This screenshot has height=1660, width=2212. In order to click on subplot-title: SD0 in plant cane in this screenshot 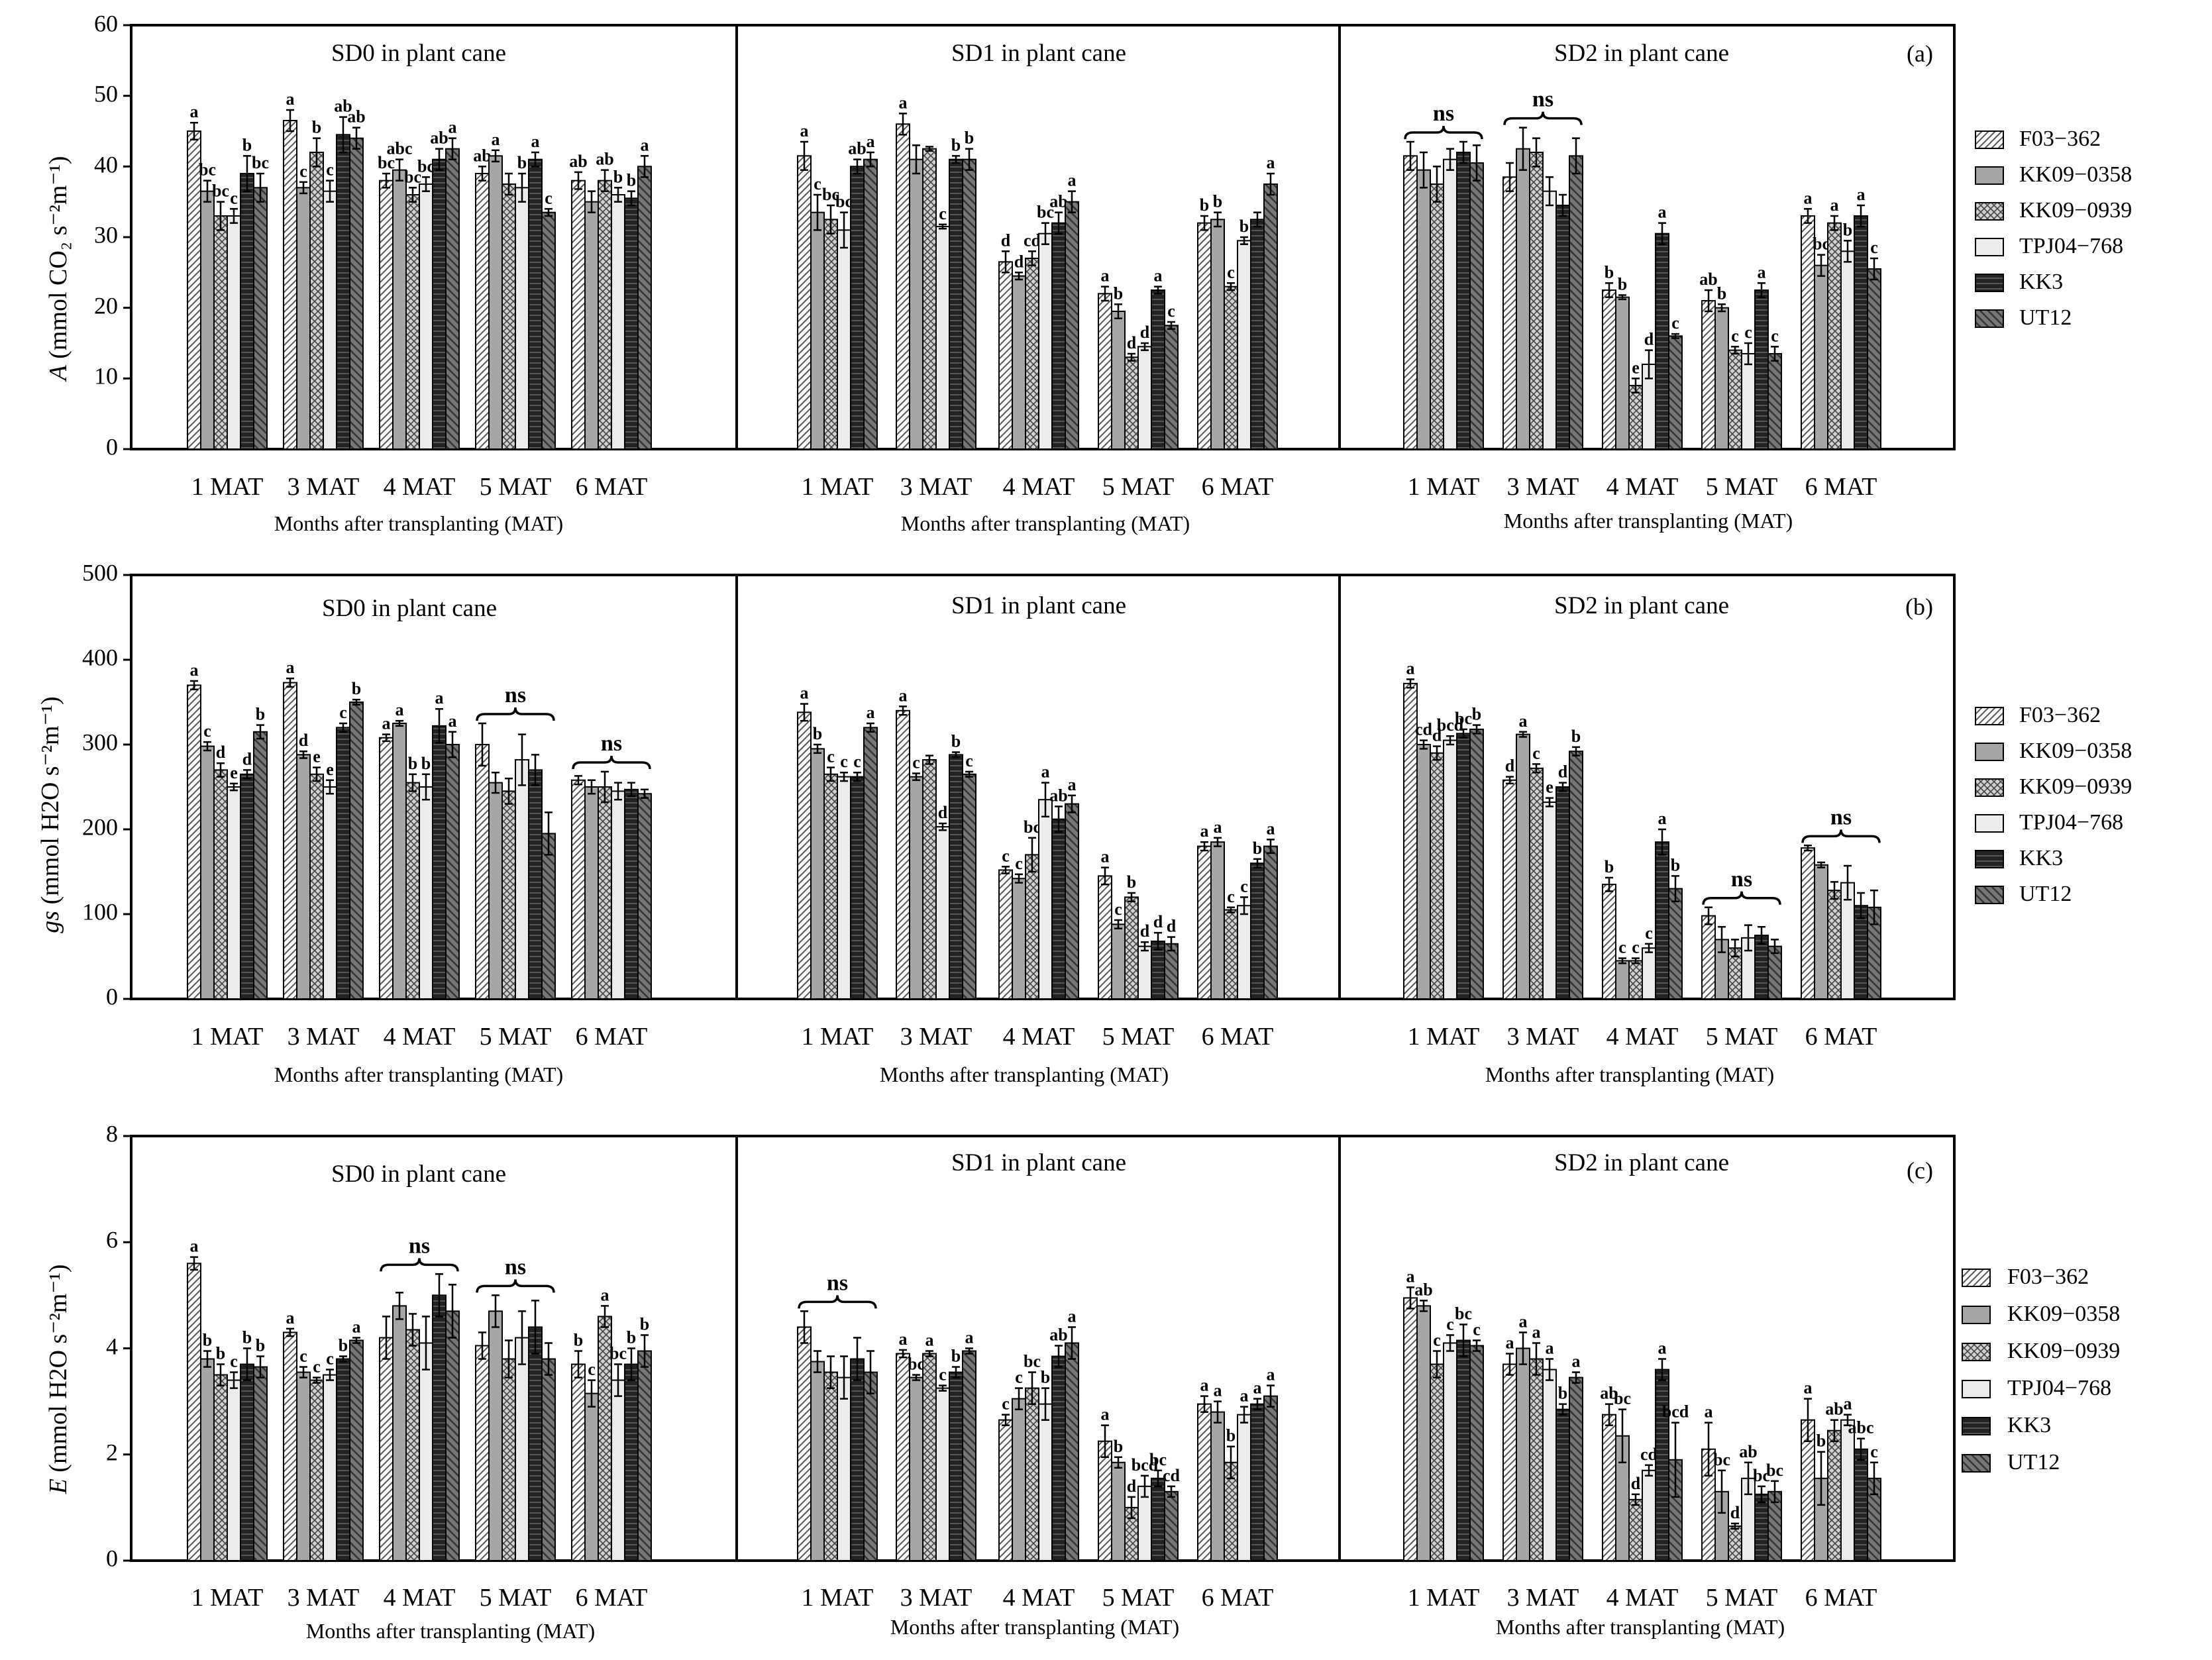, I will do `click(419, 1174)`.